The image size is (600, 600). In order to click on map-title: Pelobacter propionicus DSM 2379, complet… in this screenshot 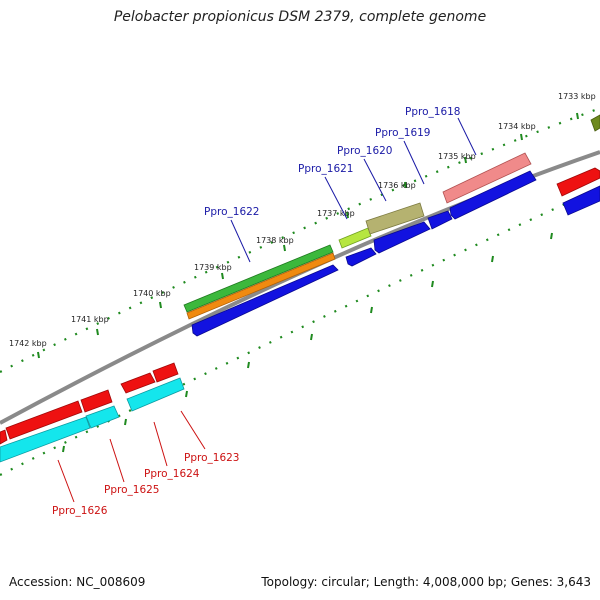, I will do `click(300, 17)`.